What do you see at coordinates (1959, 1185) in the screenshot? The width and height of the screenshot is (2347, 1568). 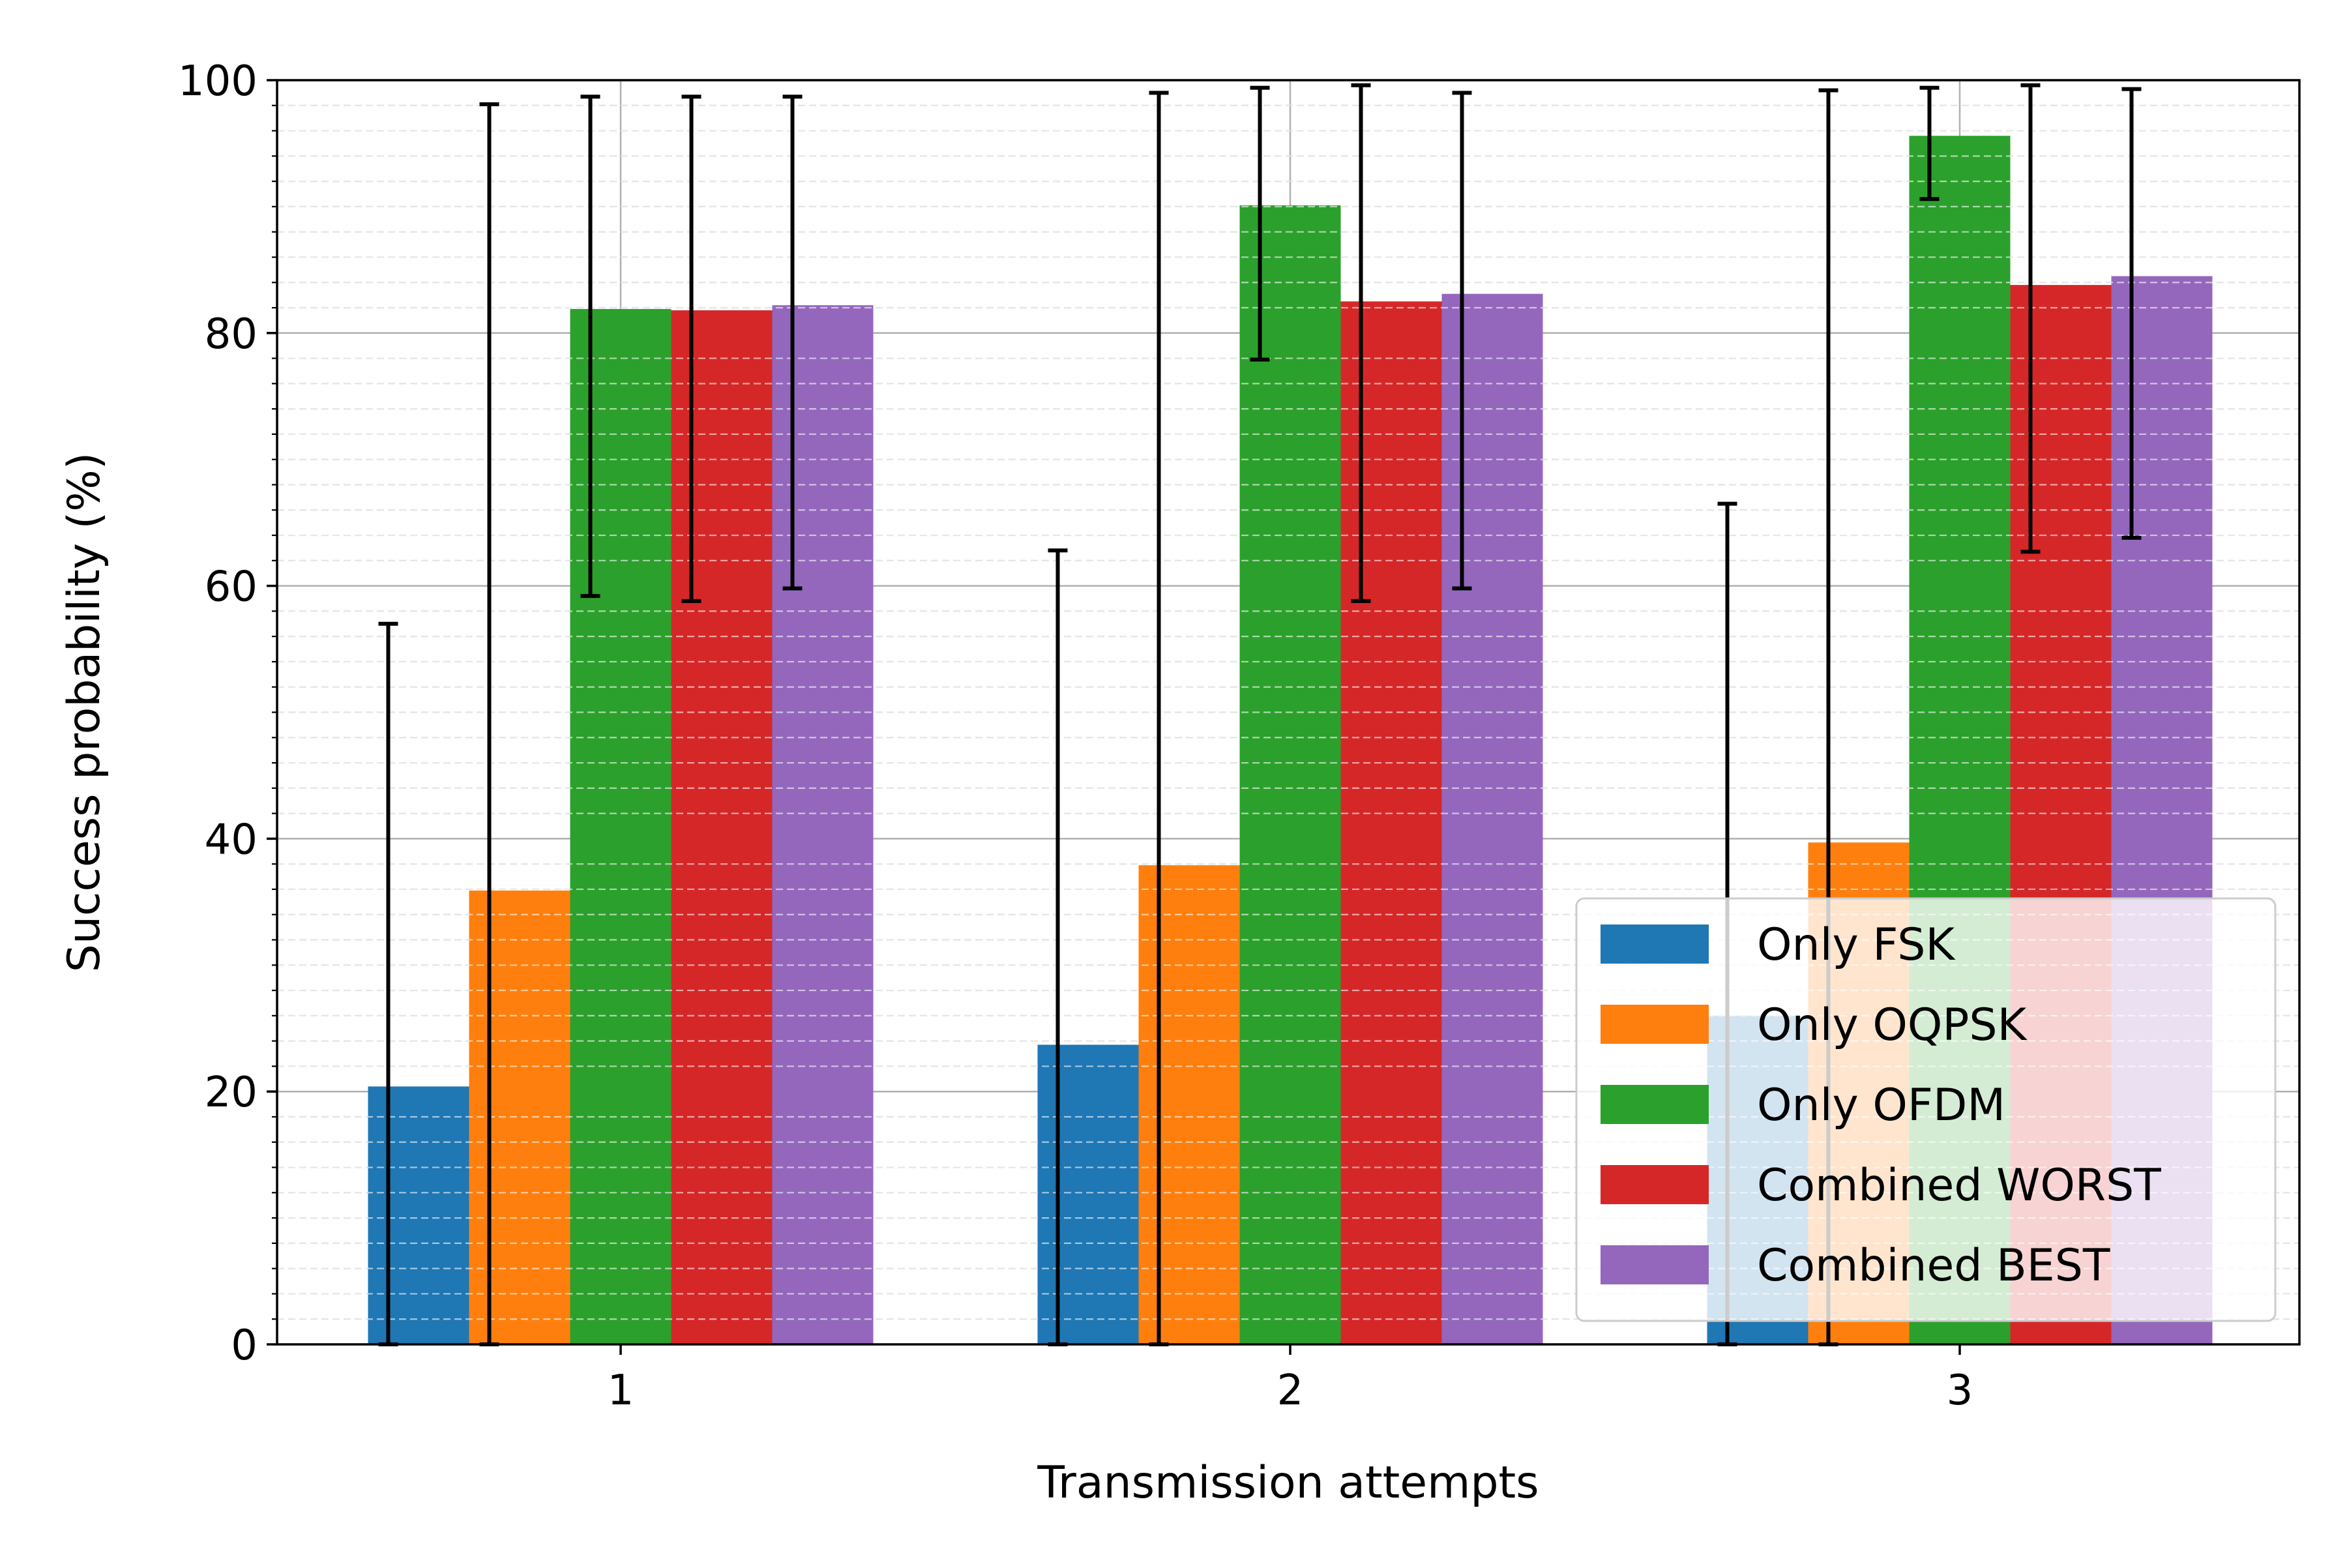 I see `legend-label: Combined WORST` at bounding box center [1959, 1185].